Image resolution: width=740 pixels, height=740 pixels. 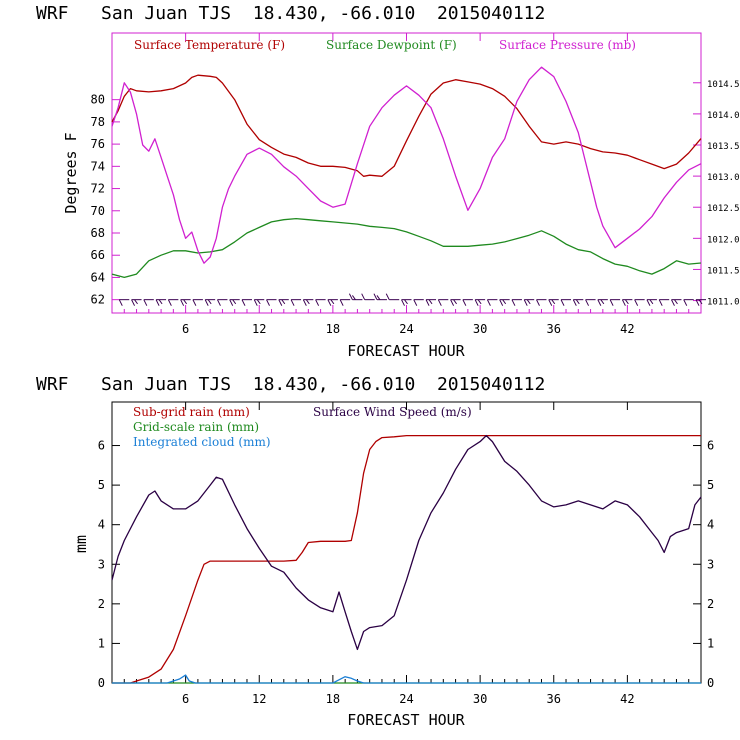 I want to click on y2-tick-label: 6, so click(x=710, y=446).